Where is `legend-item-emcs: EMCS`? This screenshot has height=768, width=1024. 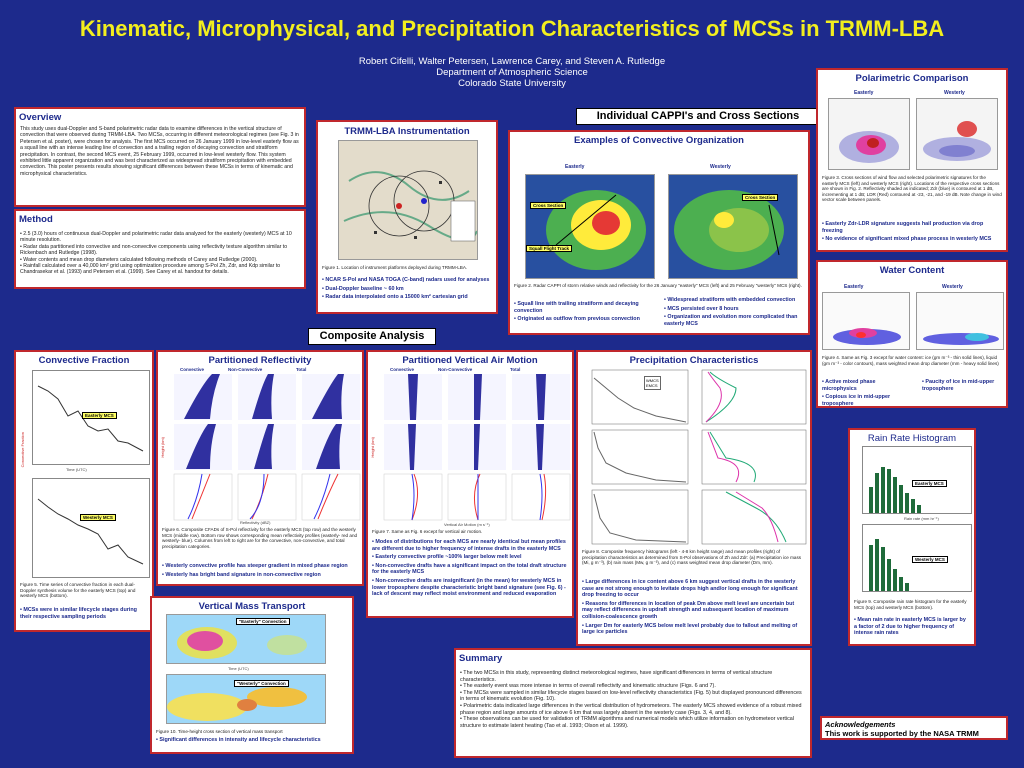 legend-item-emcs: EMCS is located at coordinates (652, 385).